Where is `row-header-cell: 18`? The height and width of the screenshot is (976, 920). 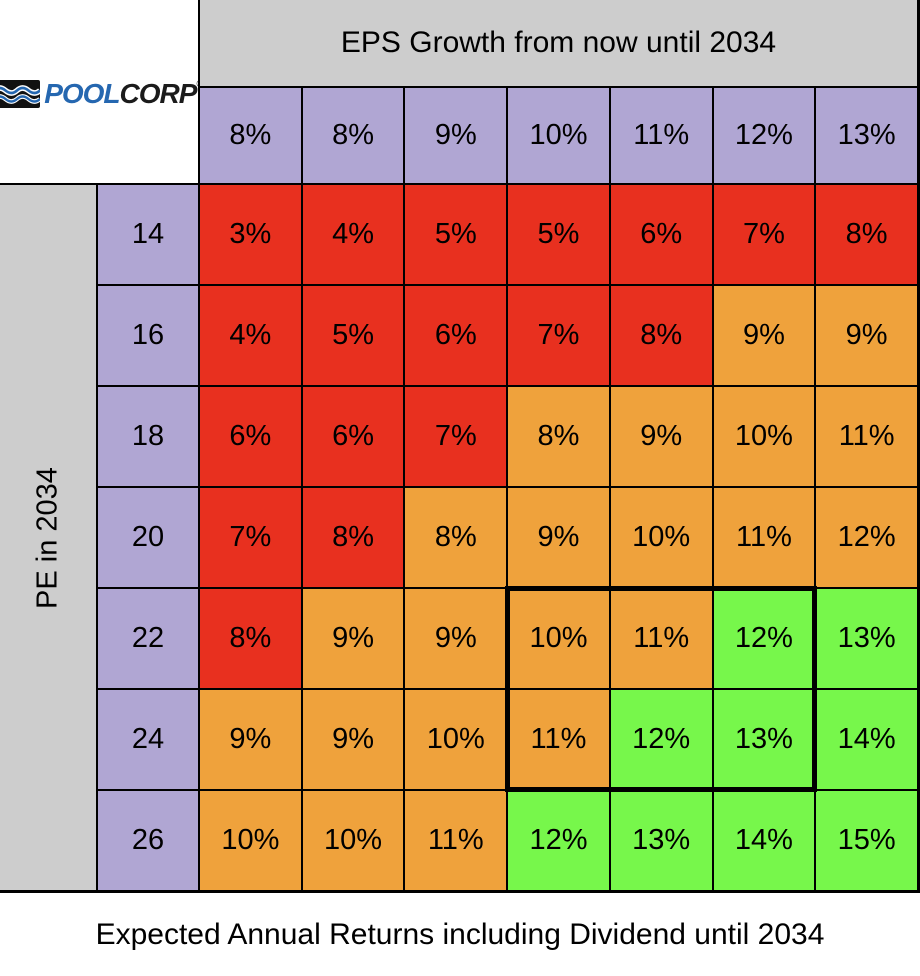
row-header-cell: 18 is located at coordinates (148, 436).